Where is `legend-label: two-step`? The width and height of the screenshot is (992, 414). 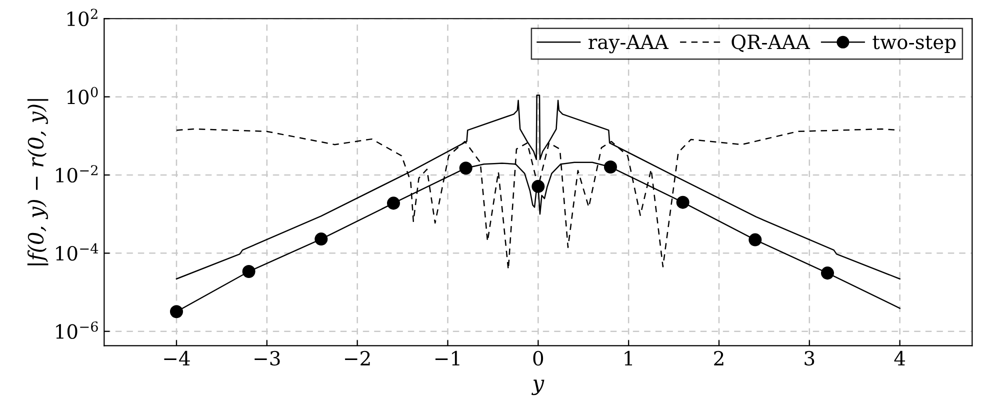 legend-label: two-step is located at coordinates (914, 45).